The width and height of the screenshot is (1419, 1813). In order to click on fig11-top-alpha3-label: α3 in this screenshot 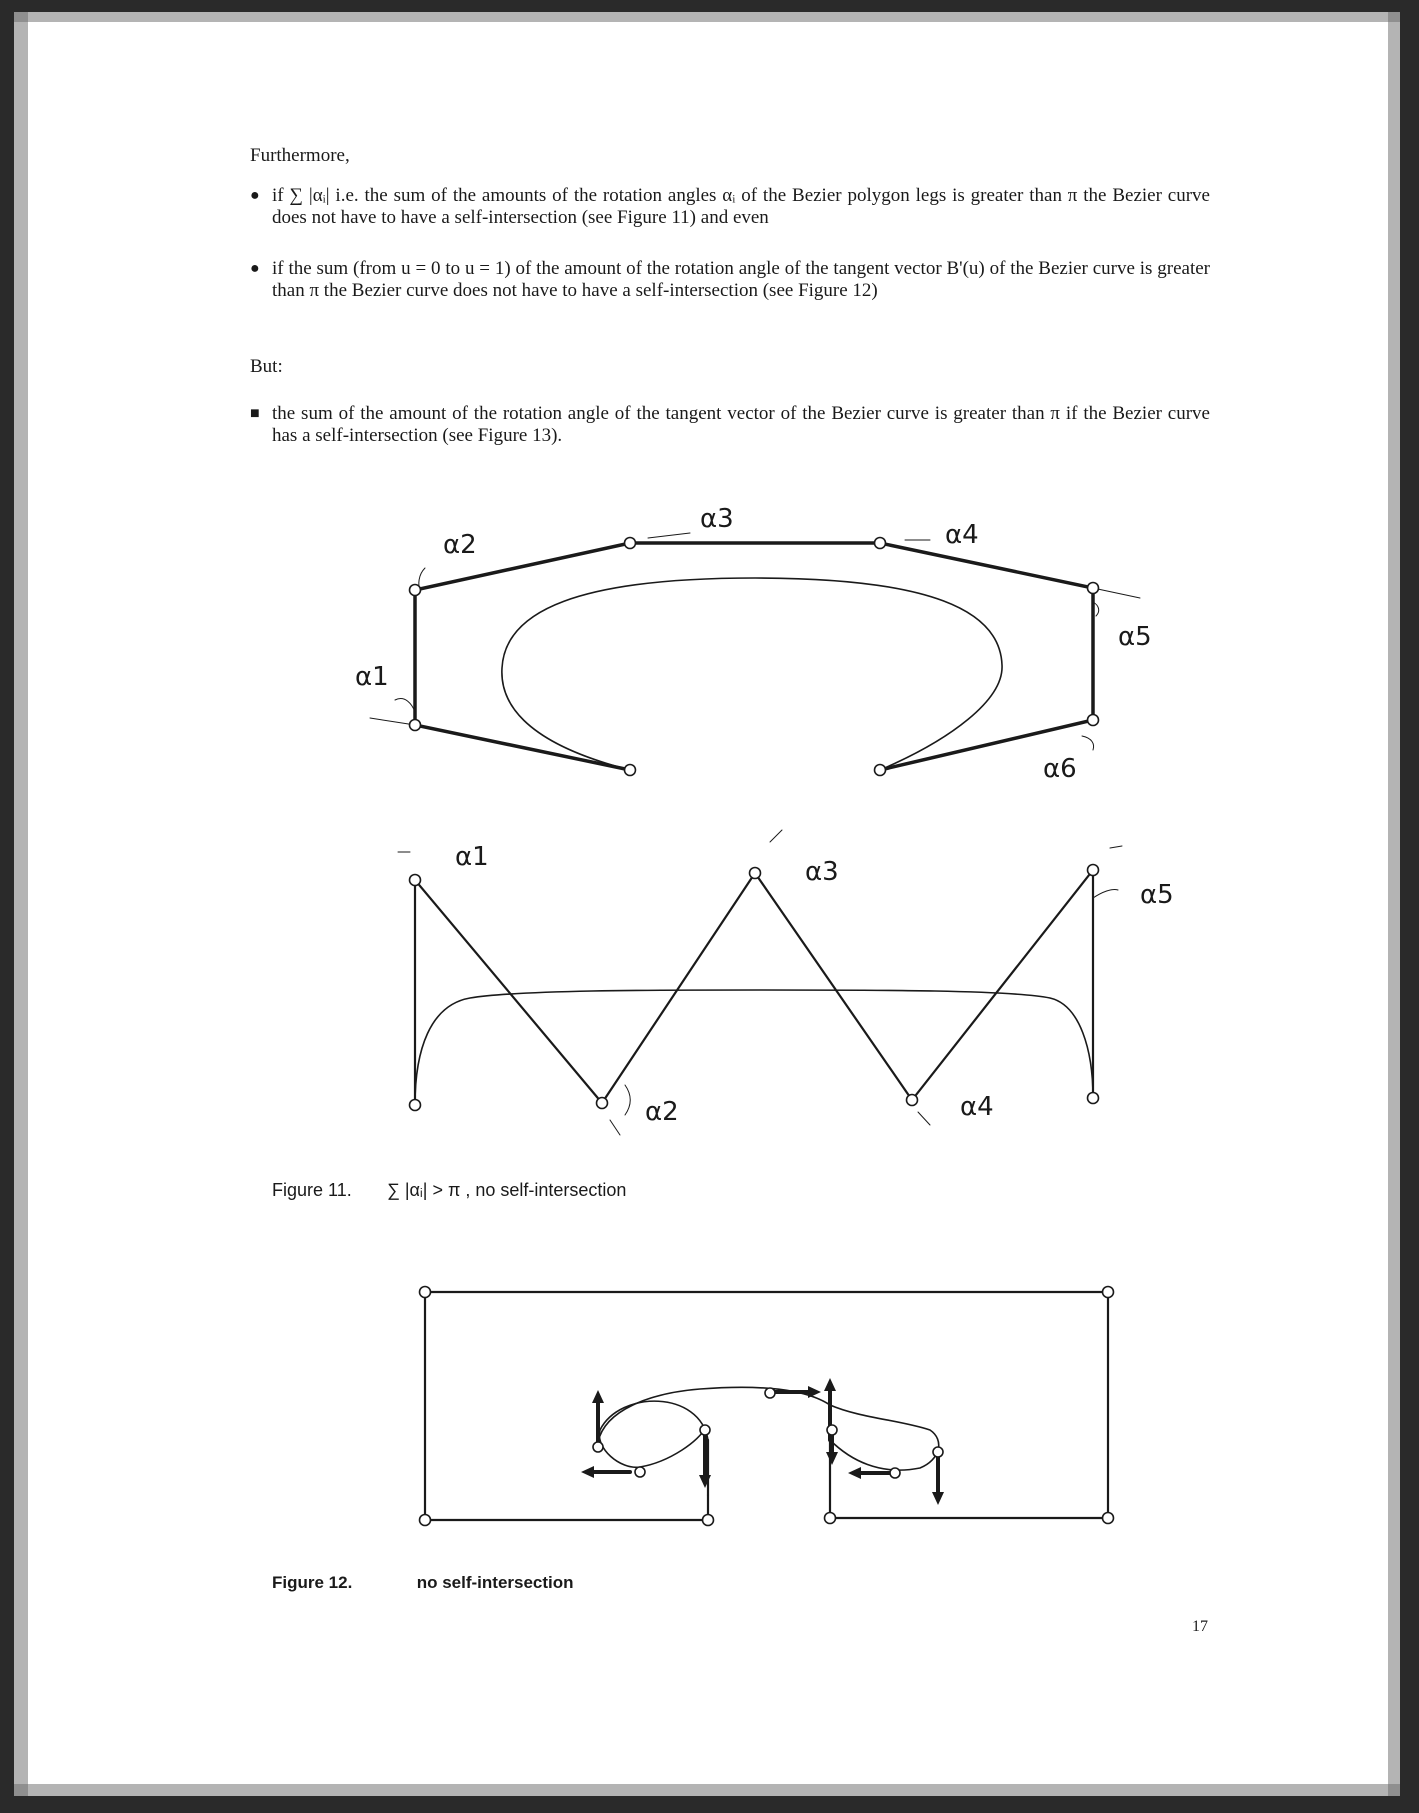, I will do `click(717, 519)`.